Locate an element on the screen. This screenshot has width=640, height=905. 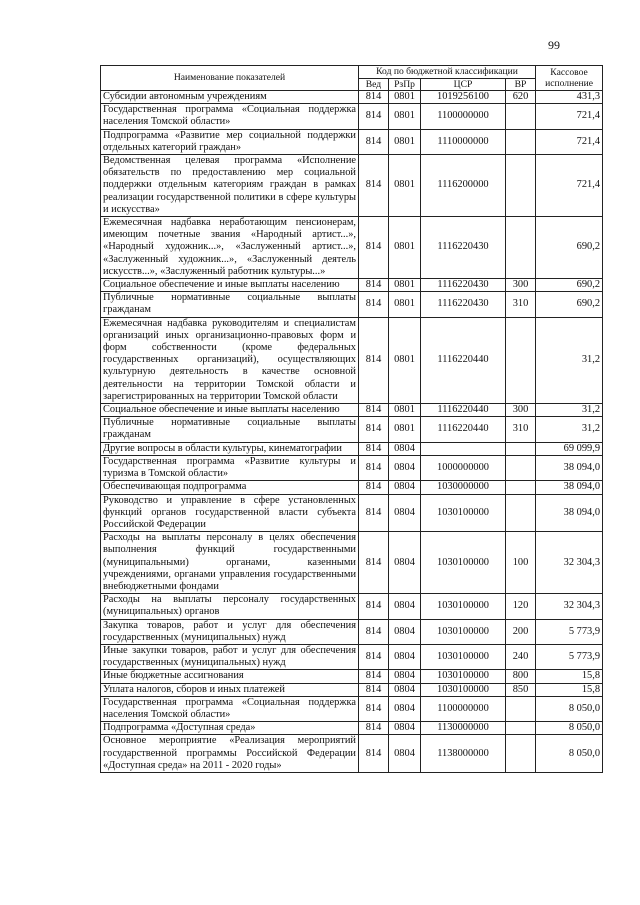
cell-amount: 431,3 is located at coordinates (569, 97).